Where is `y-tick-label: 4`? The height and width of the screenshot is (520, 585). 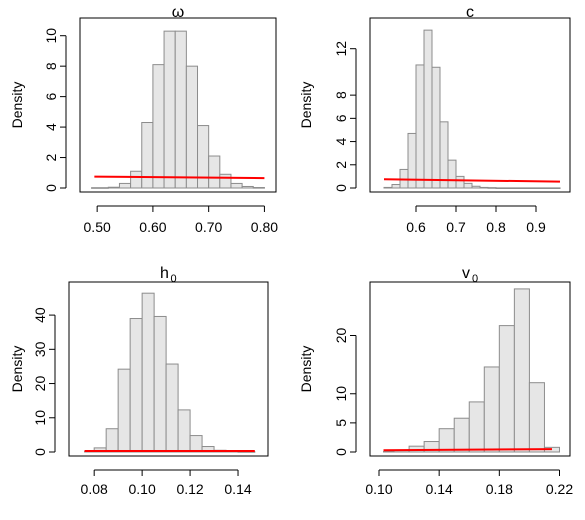 y-tick-label: 4 is located at coordinates (341, 141).